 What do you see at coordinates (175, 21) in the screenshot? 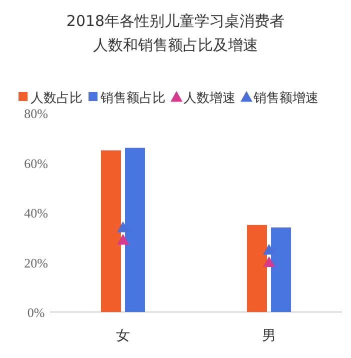
I see `chart-title: 2018年各性别儿童学习桌消费者` at bounding box center [175, 21].